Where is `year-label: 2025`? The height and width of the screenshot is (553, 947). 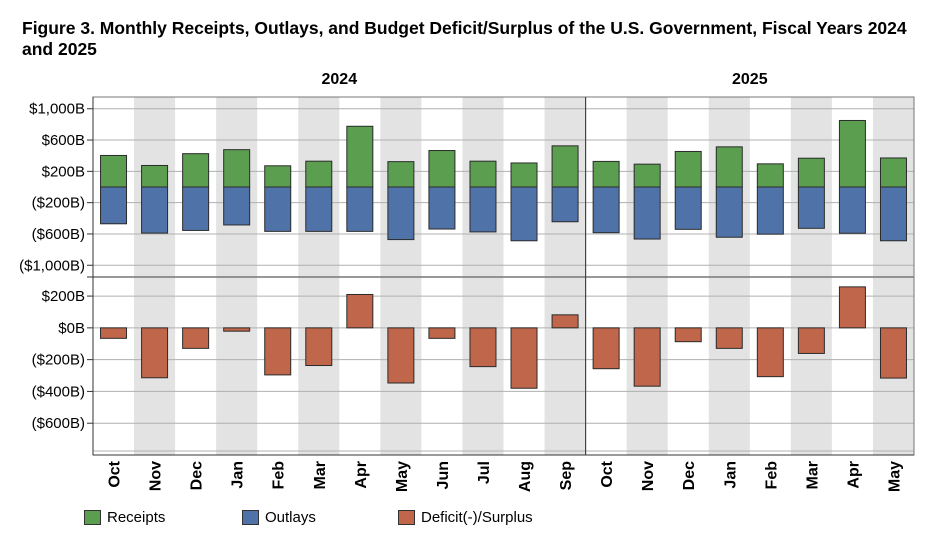
year-label: 2025 is located at coordinates (750, 79).